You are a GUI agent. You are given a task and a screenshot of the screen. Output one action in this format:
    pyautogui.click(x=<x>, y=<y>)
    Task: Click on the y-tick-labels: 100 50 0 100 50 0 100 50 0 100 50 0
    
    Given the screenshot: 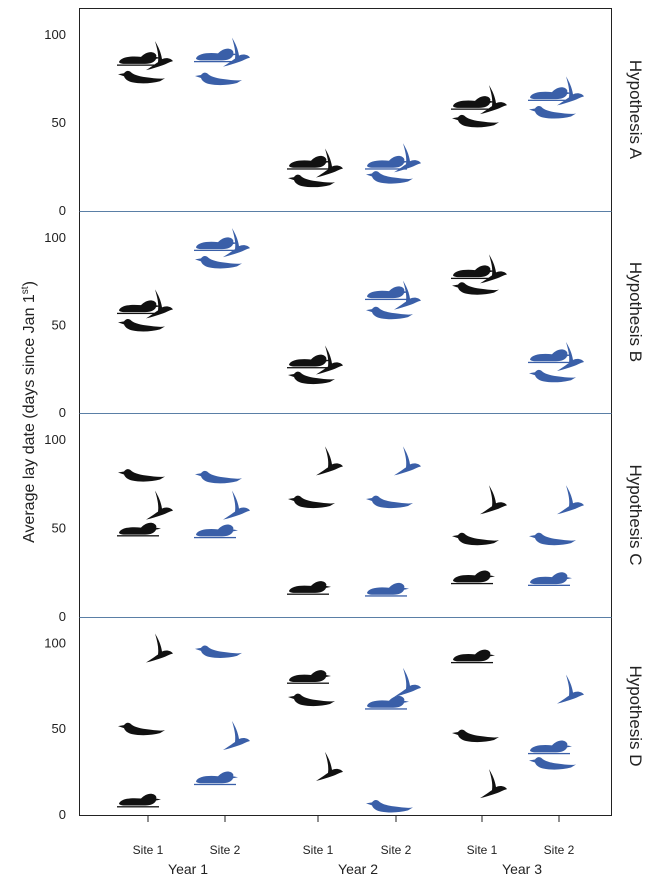 What is the action you would take?
    pyautogui.click(x=55, y=424)
    